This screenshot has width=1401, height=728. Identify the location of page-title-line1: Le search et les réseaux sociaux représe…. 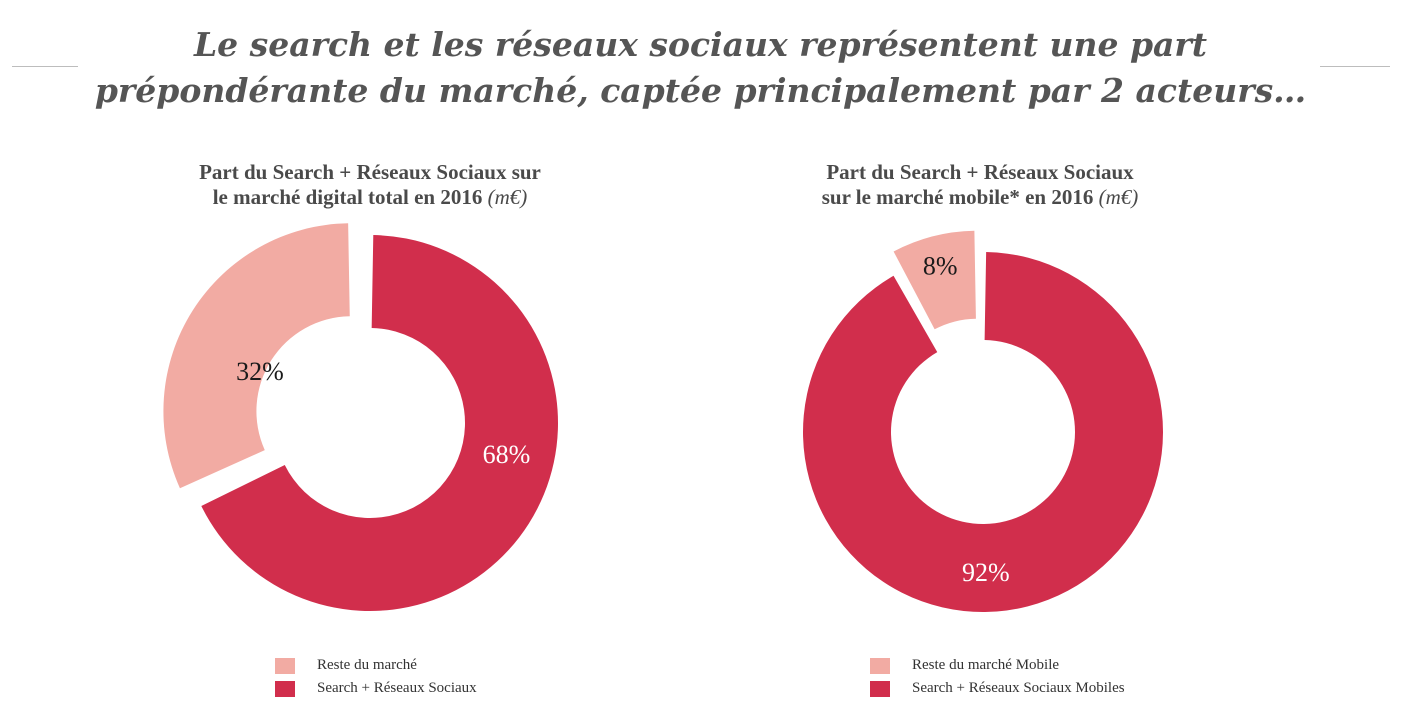
(700, 44).